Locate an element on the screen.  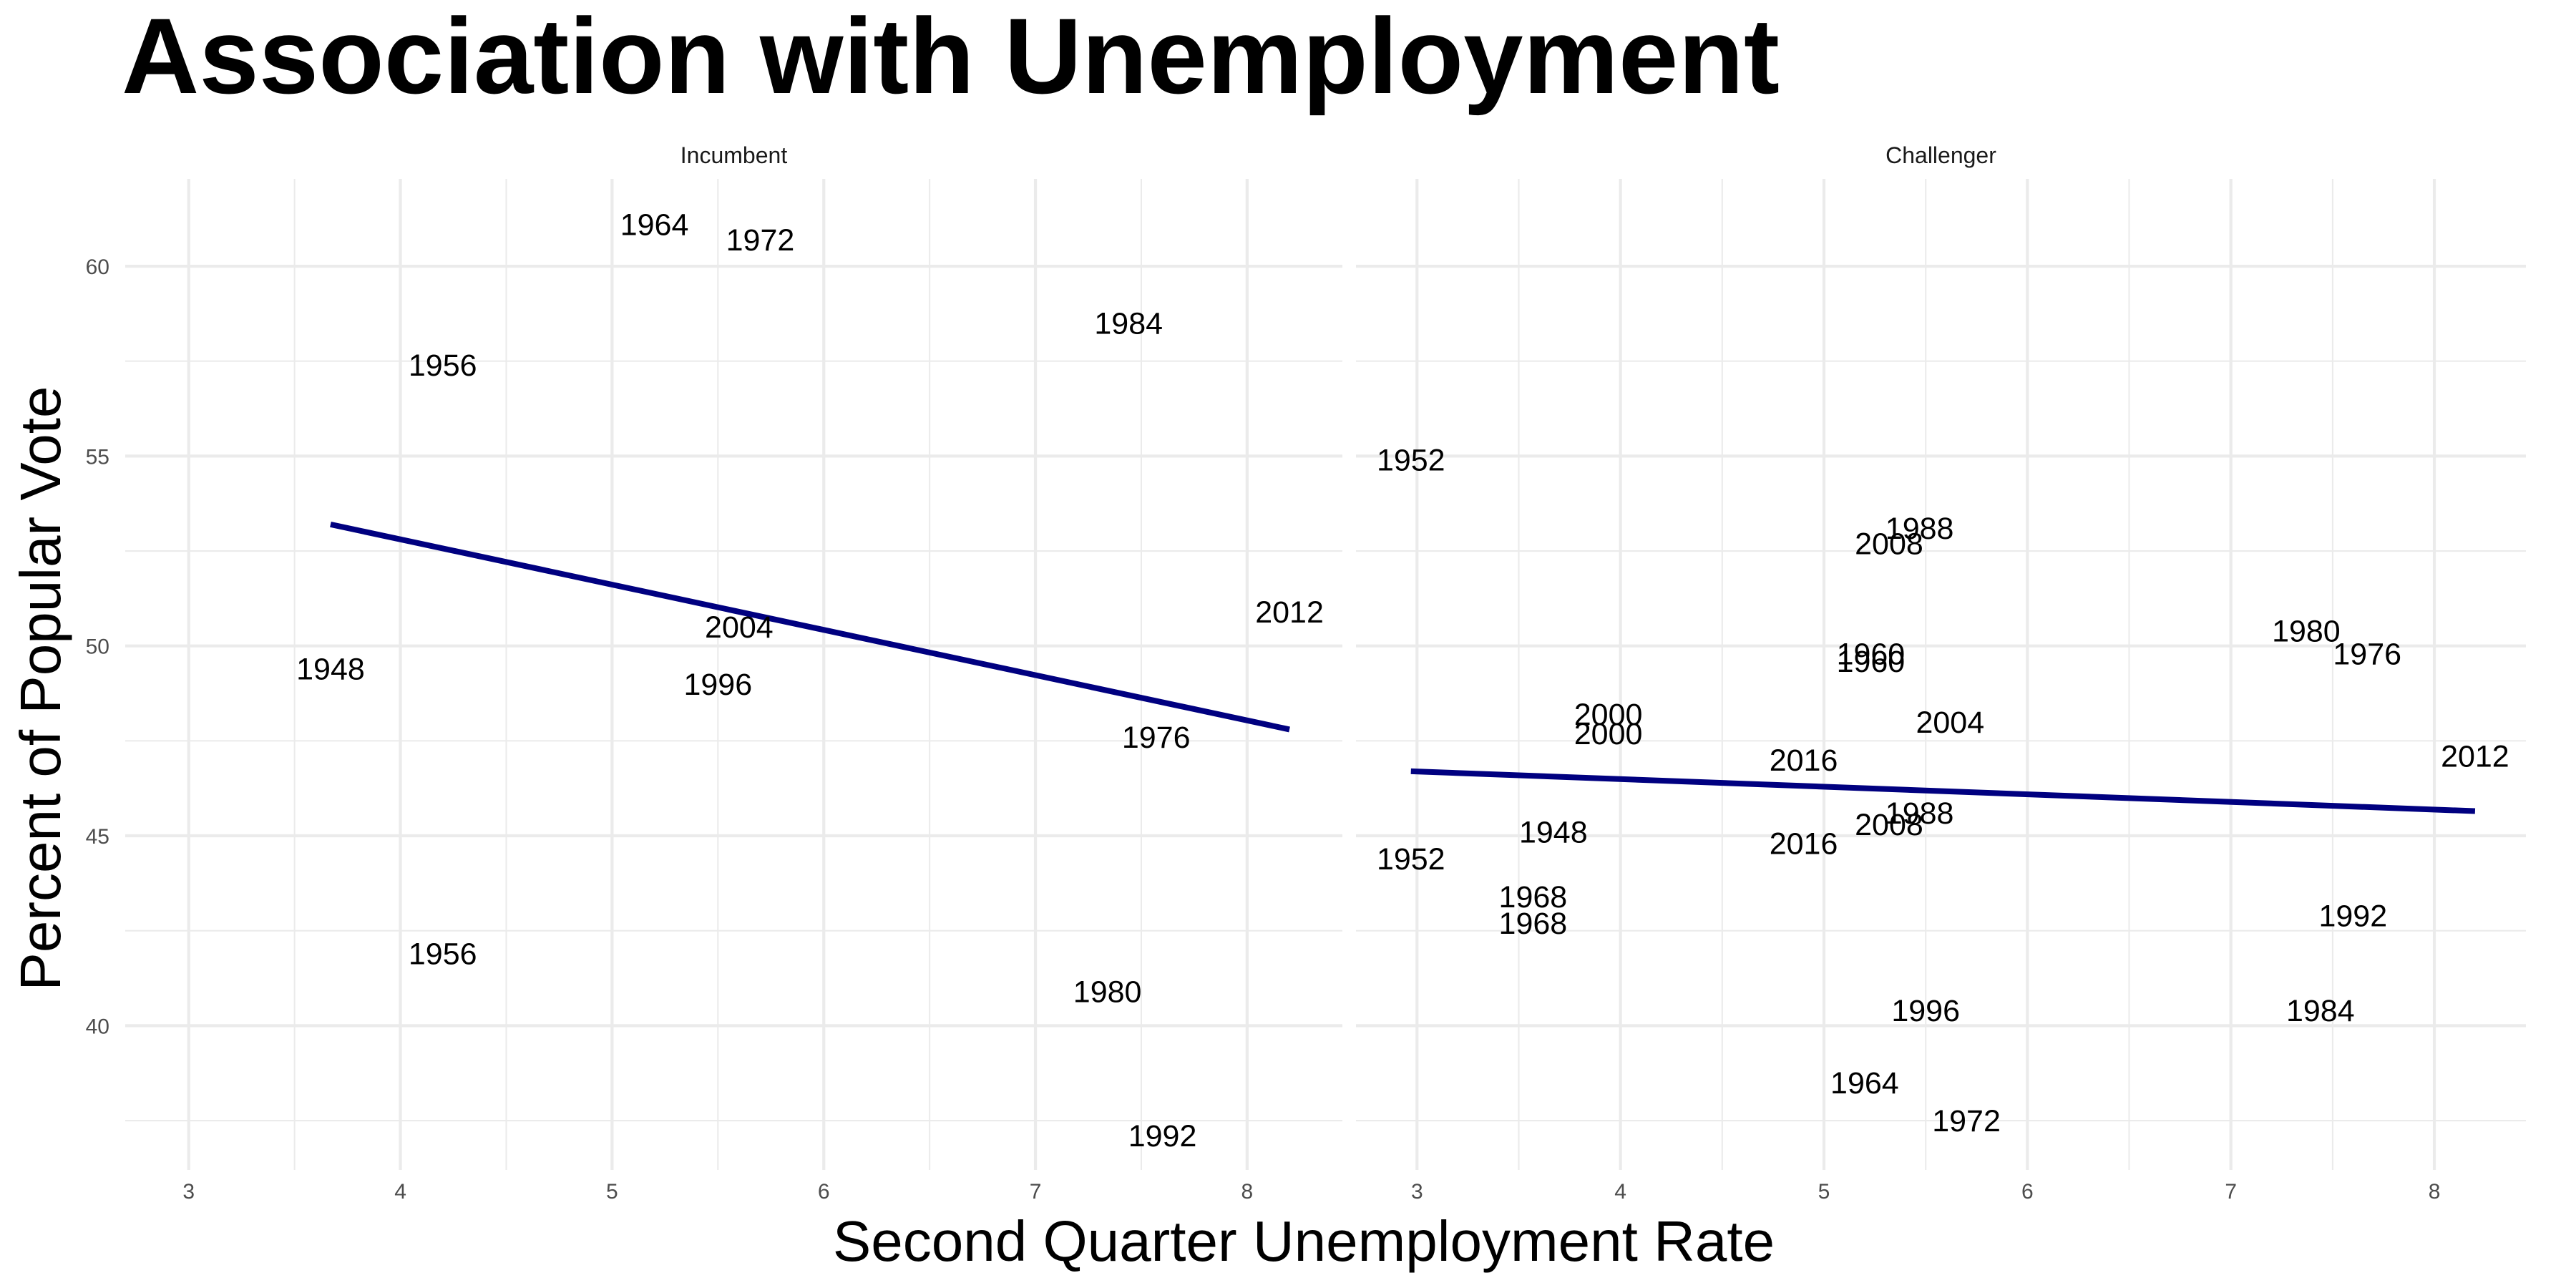
y-tick-label: 50 is located at coordinates (97, 647).